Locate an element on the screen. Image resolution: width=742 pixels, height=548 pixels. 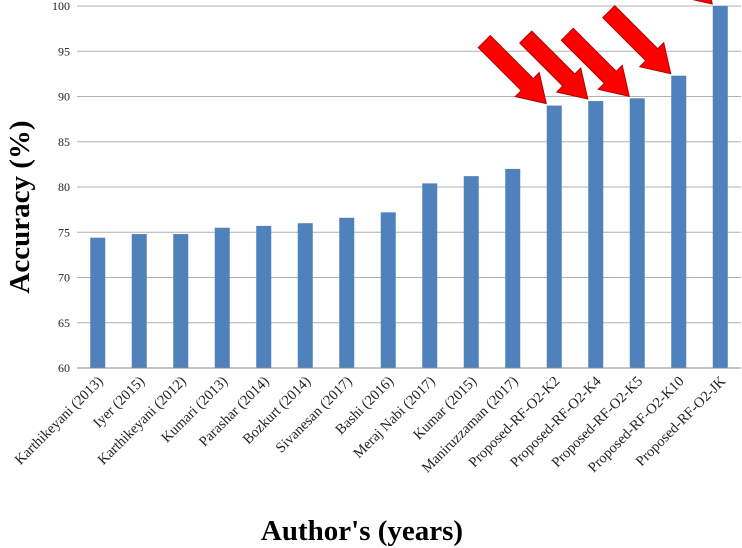
y-tick-labels: 60 65 70 75 80 85 90 95 100 is located at coordinates (61, 187).